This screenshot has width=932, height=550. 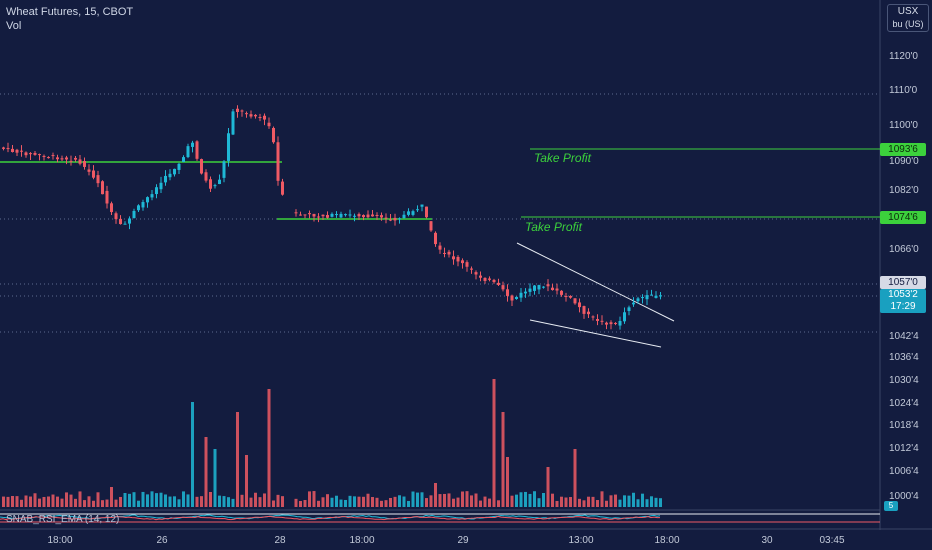 What do you see at coordinates (14, 26) in the screenshot?
I see `volume-label: Vol` at bounding box center [14, 26].